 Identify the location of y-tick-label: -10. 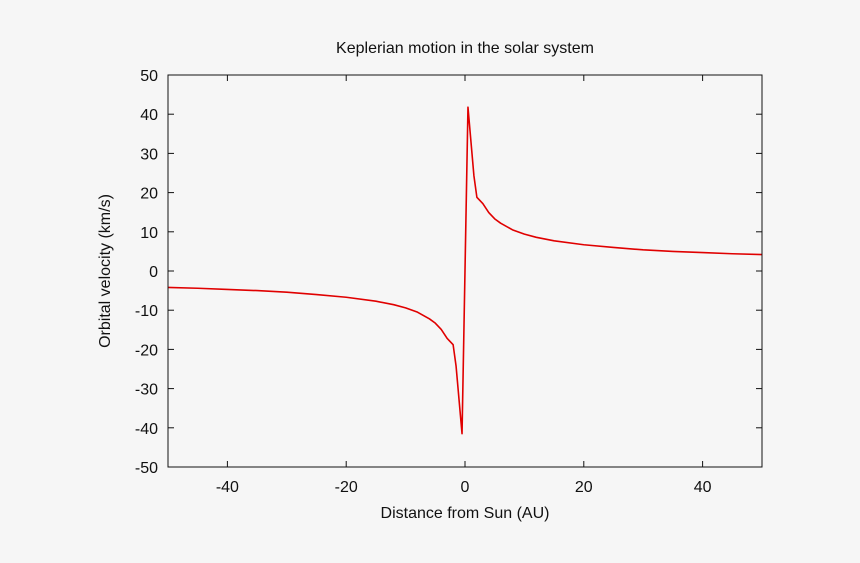
(146, 311).